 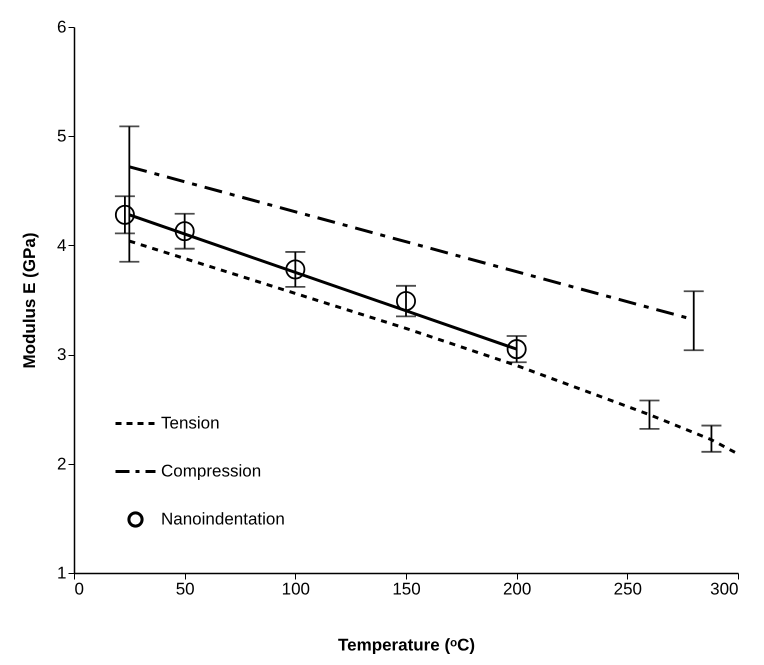 I want to click on y-tick-label: 4, so click(x=61, y=245).